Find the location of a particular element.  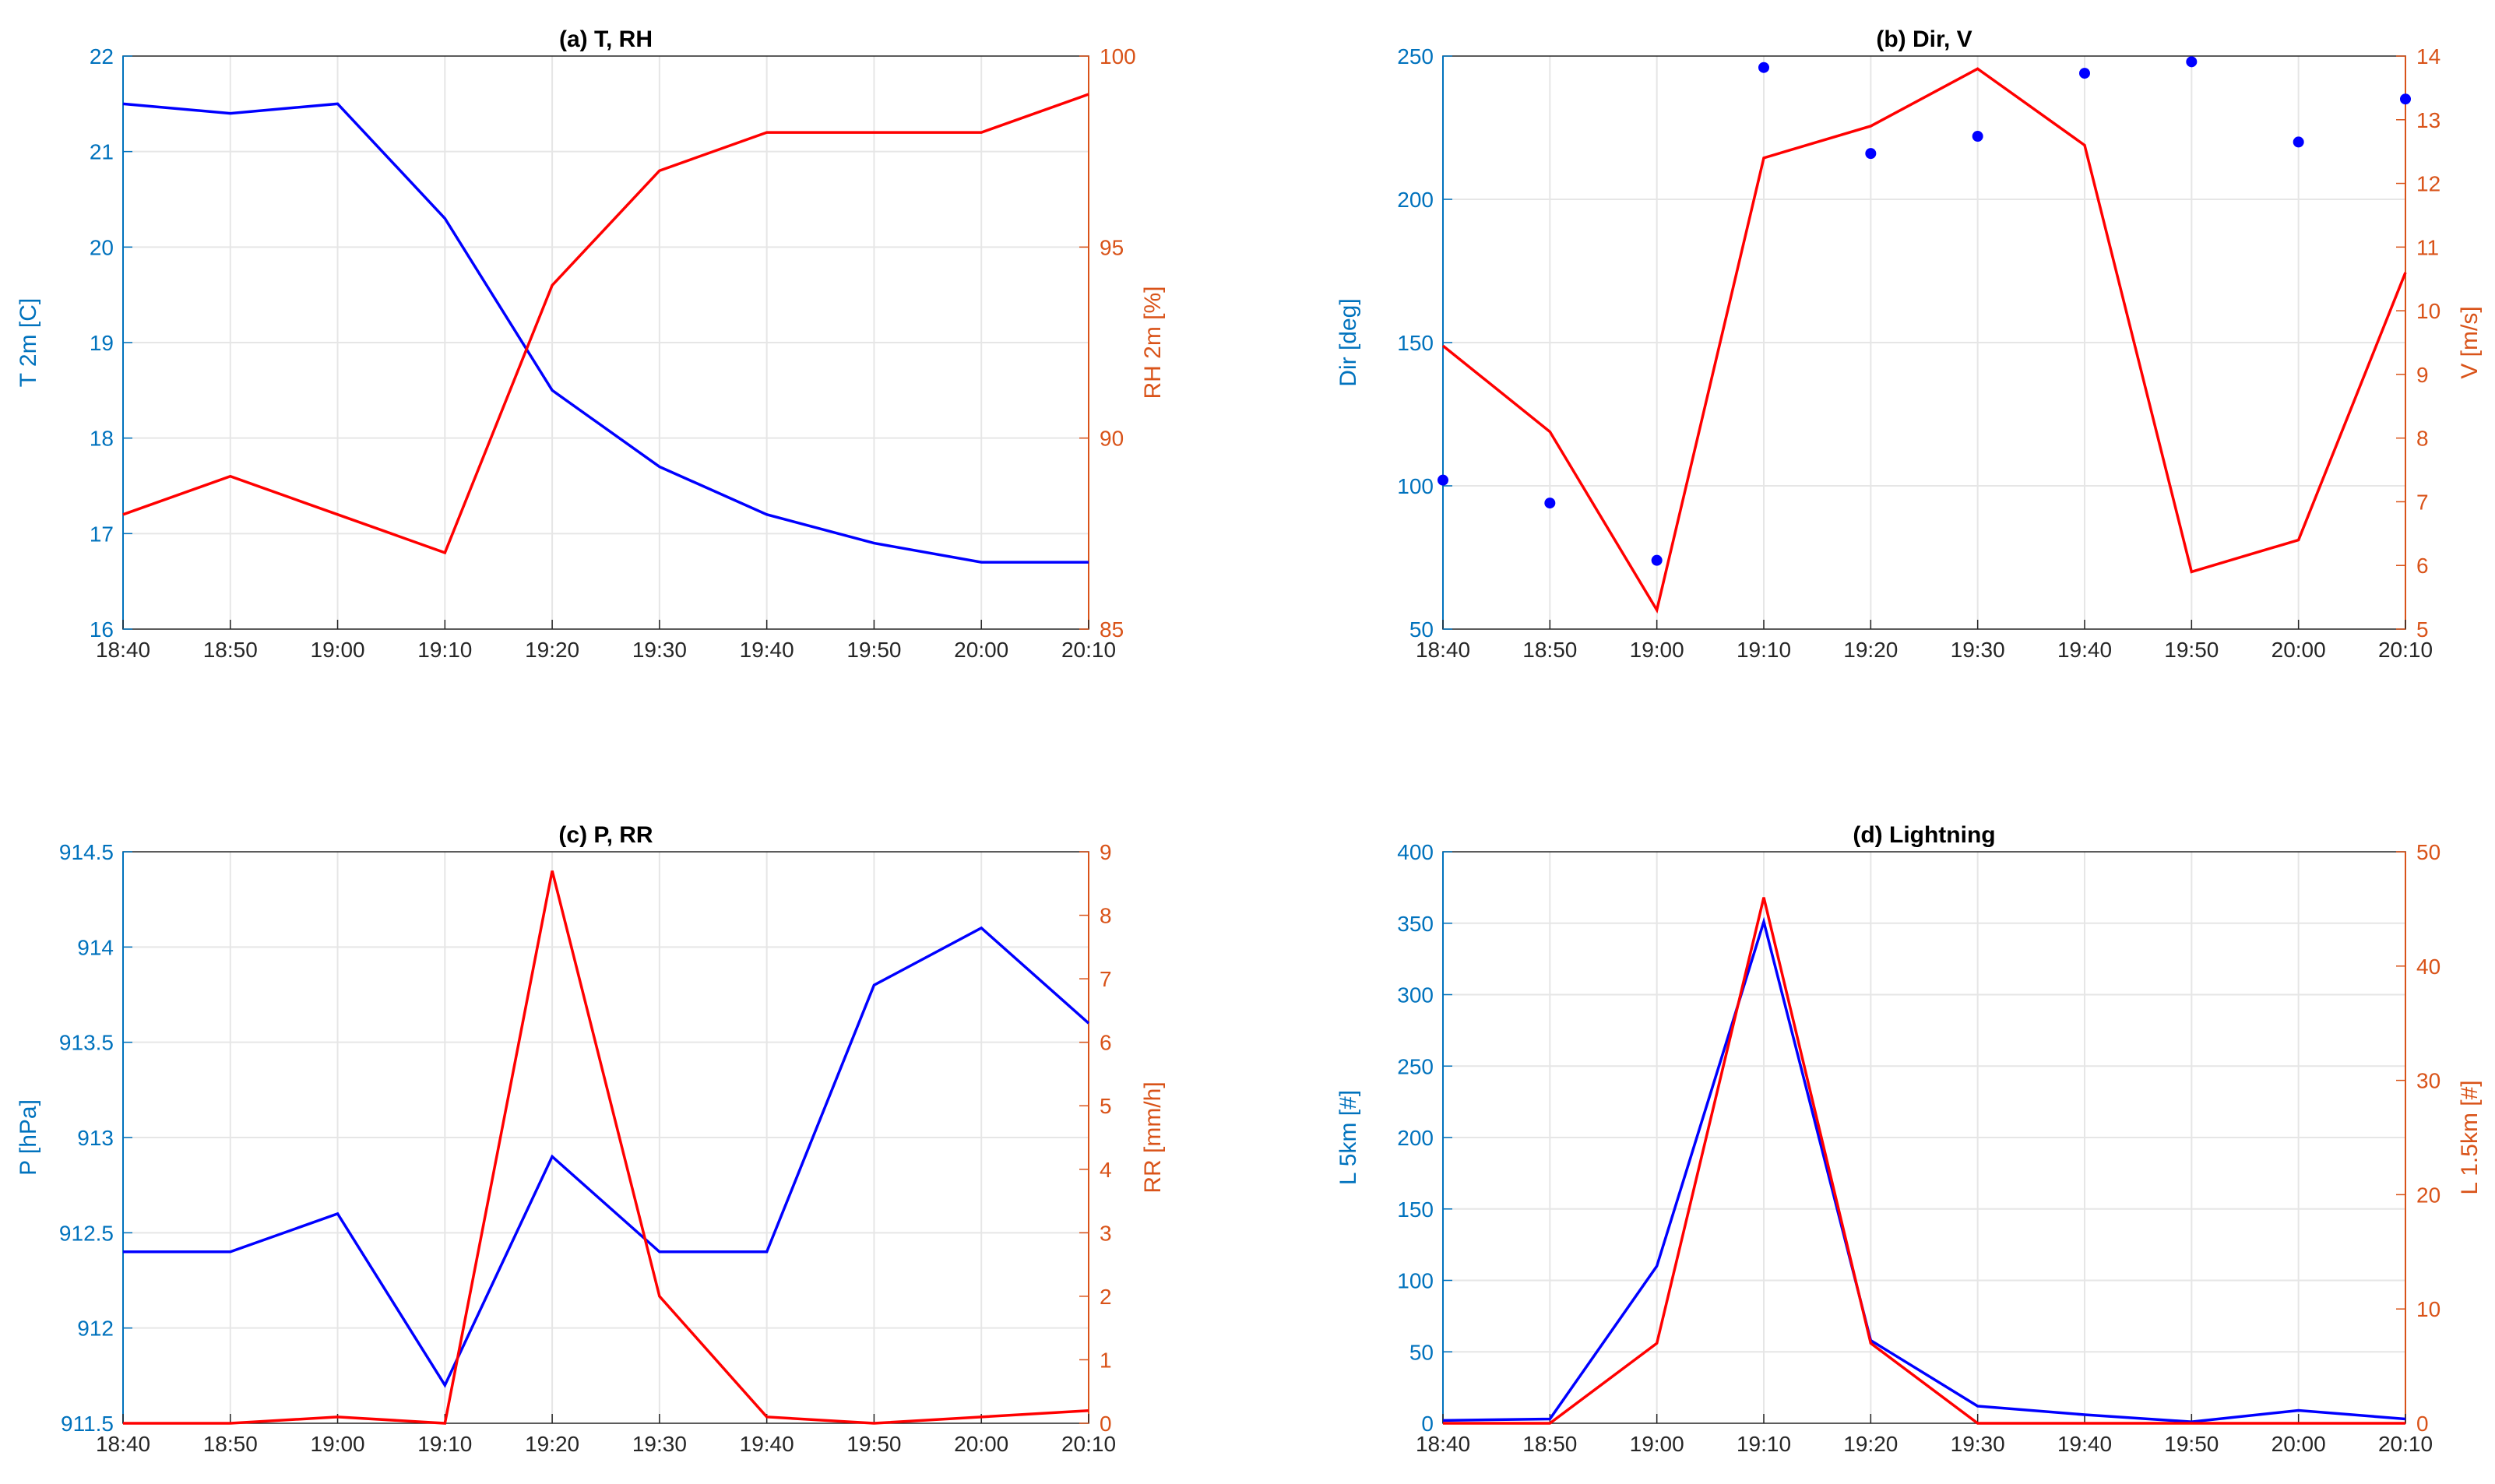

right-tick-label: 85 is located at coordinates (1112, 629).